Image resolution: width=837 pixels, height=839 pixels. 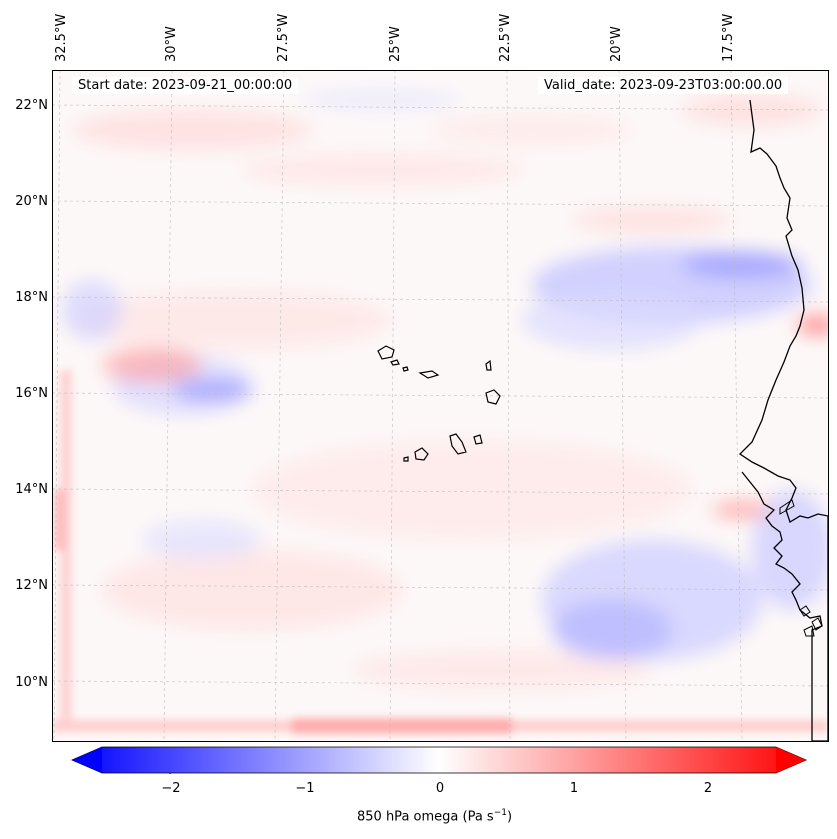 What do you see at coordinates (31, 201) in the screenshot?
I see `lat-label-20n: 20°N` at bounding box center [31, 201].